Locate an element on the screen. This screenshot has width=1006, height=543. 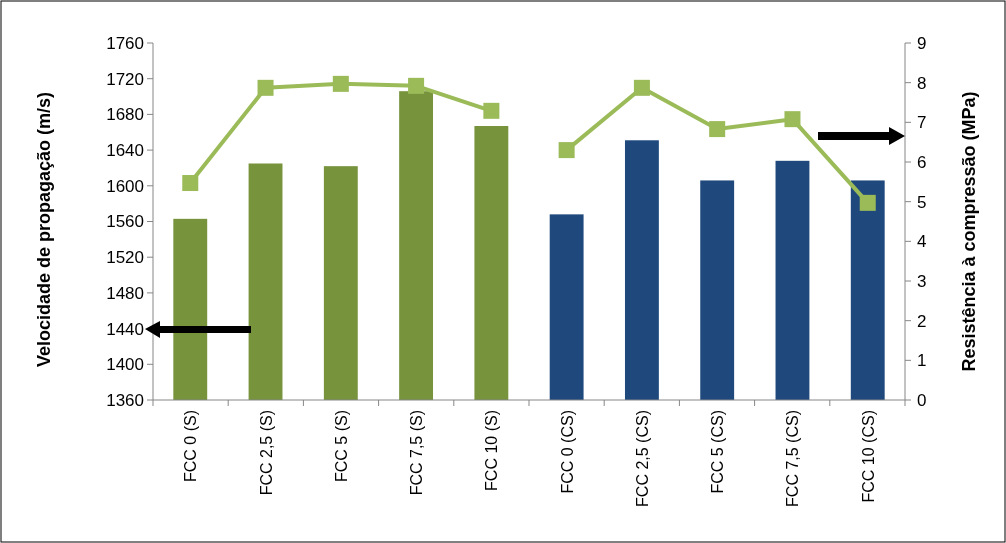
y2-axis-title: Resistência à compressão (MPa) is located at coordinates (969, 231).